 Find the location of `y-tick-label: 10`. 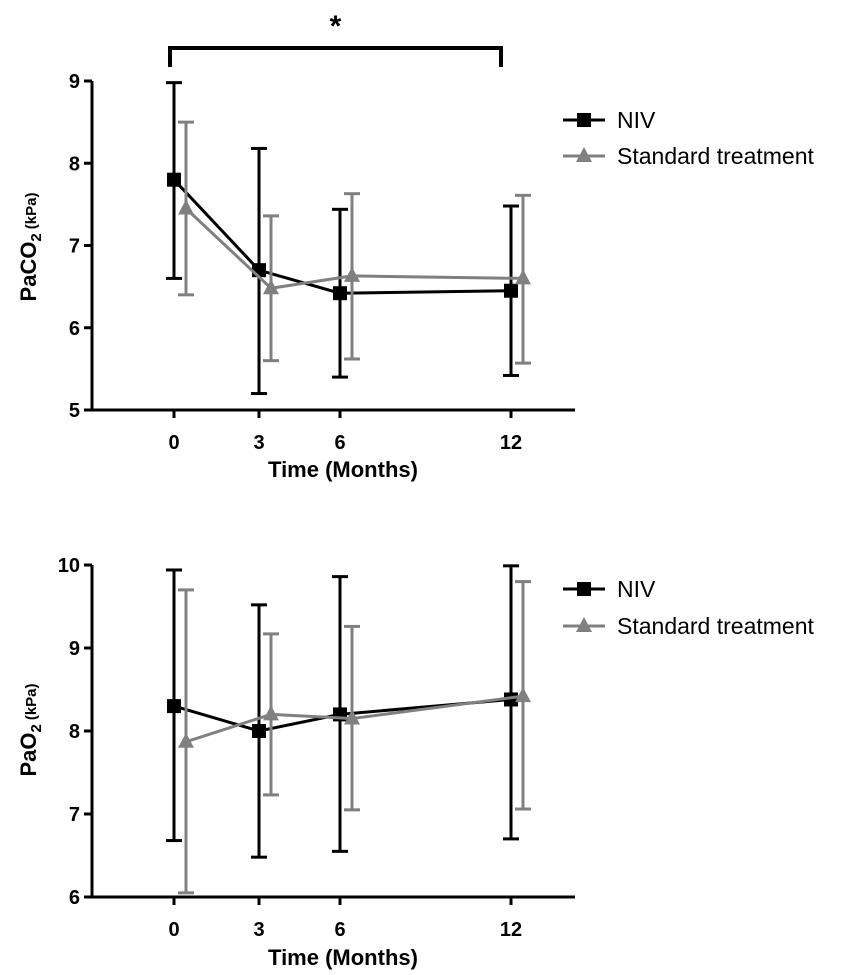

y-tick-label: 10 is located at coordinates (69, 566).